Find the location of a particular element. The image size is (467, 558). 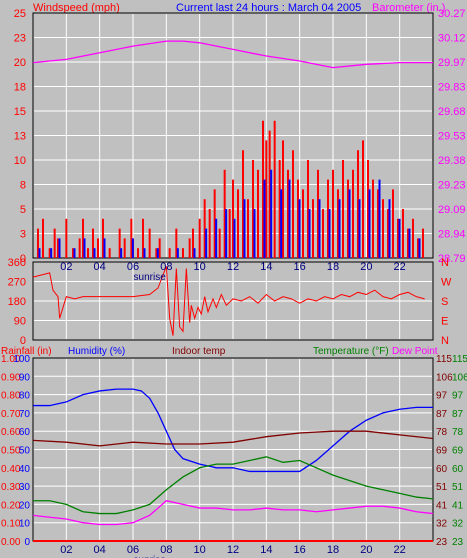

direction-tick-label: 90 is located at coordinates (20, 322).